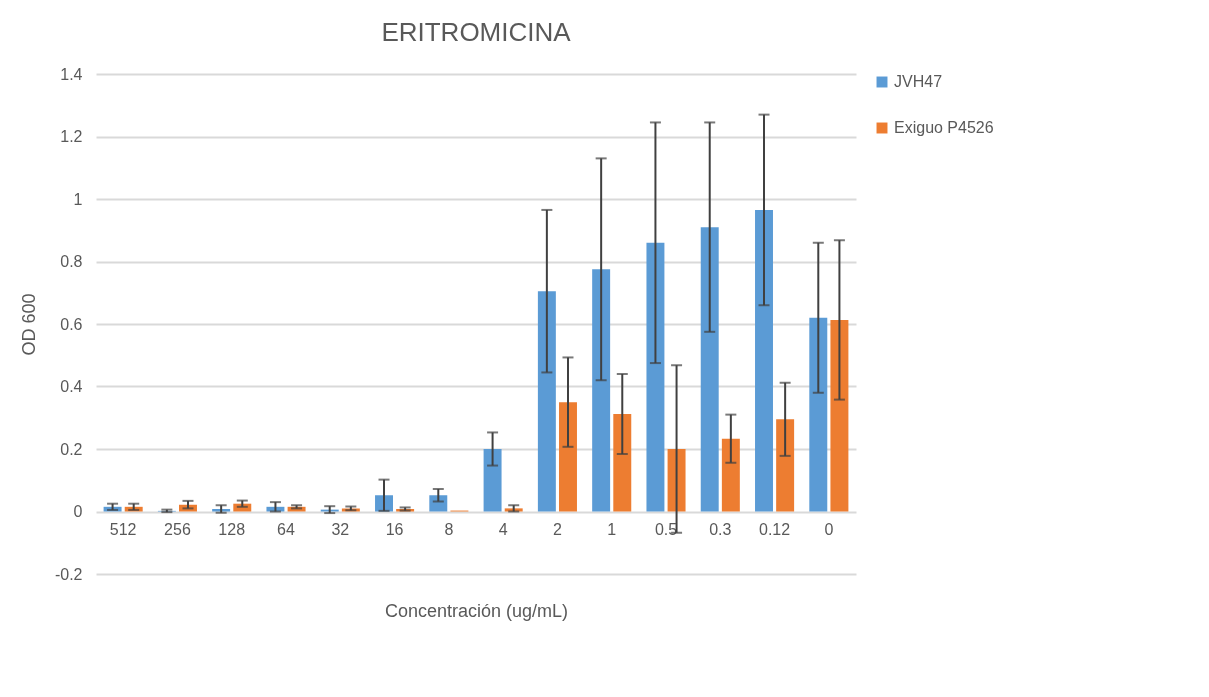  Describe the element at coordinates (476, 610) in the screenshot. I see `x-axis-title: Concentración (ug/mL)` at that location.